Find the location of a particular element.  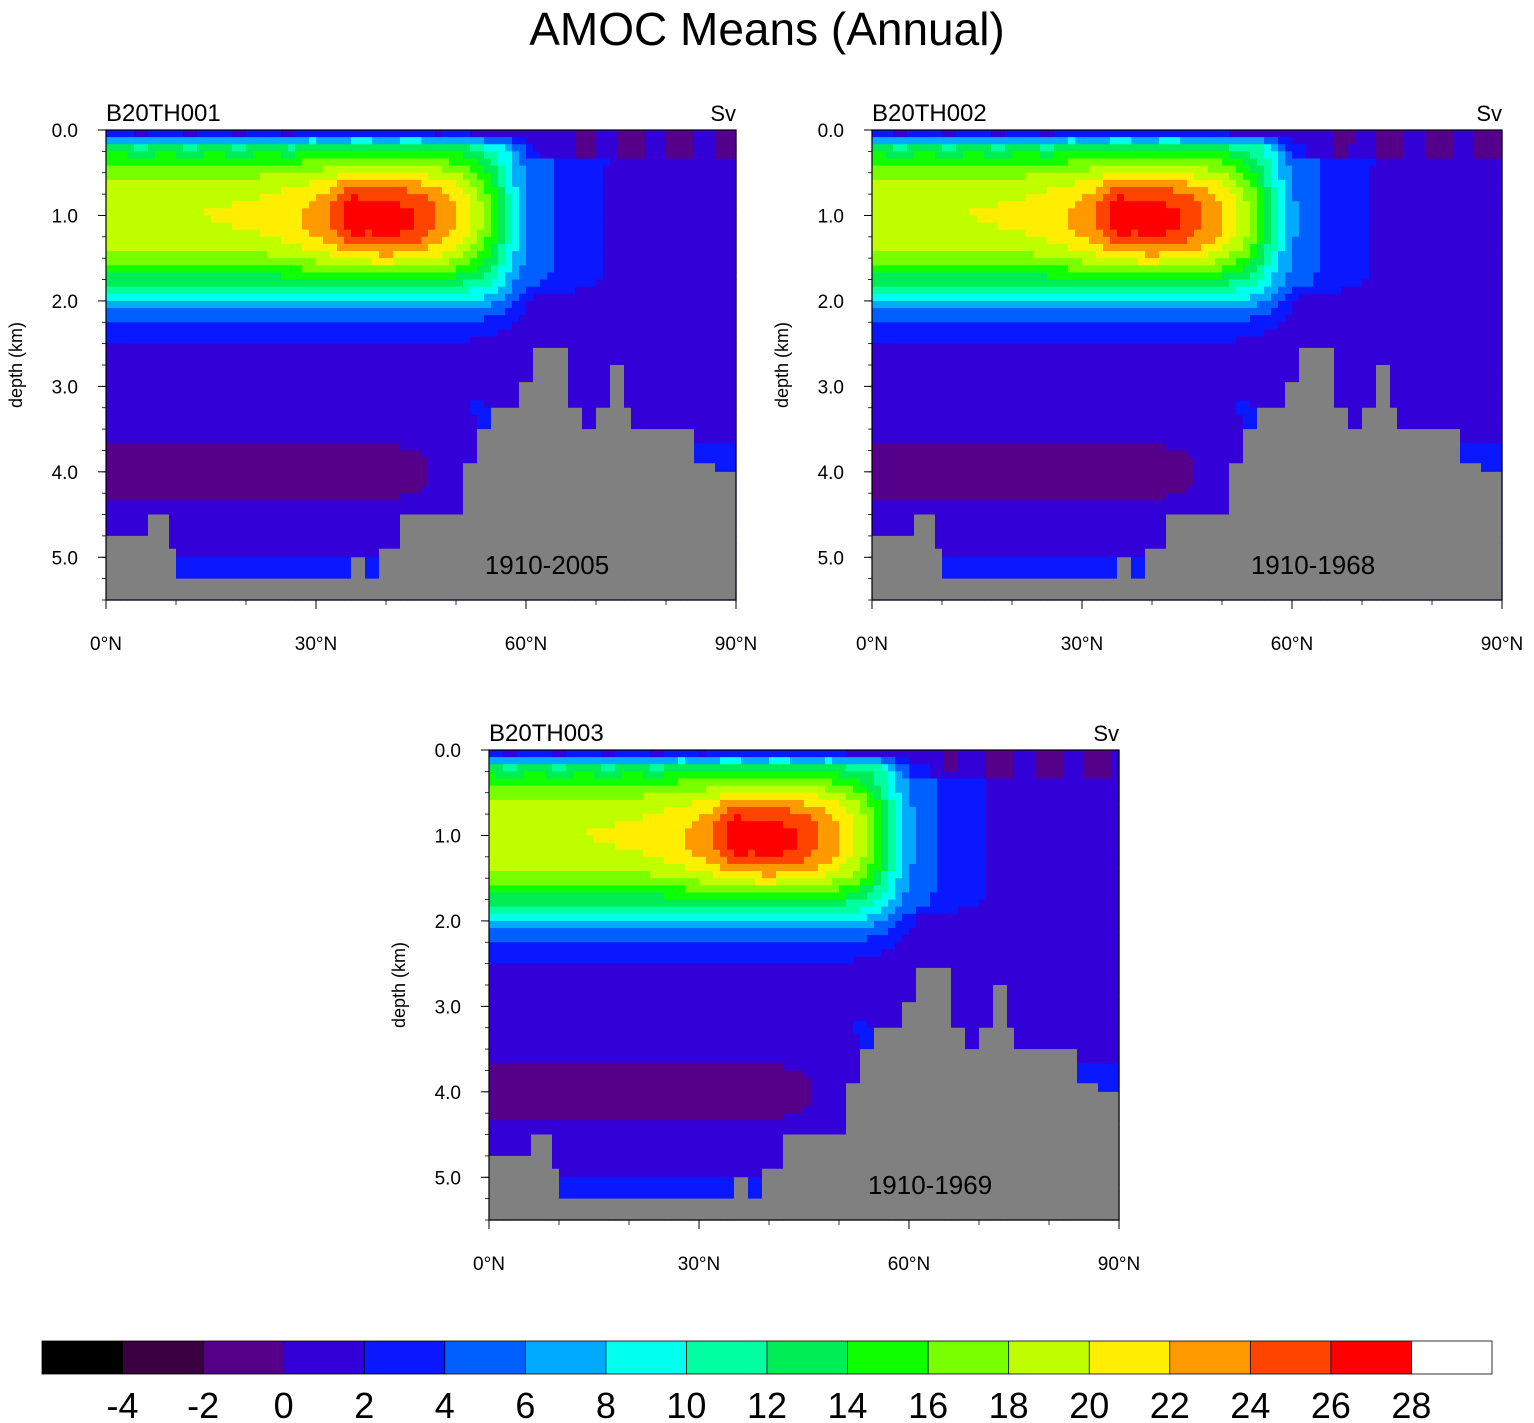

panel-title: B20TH002 is located at coordinates (929, 113).